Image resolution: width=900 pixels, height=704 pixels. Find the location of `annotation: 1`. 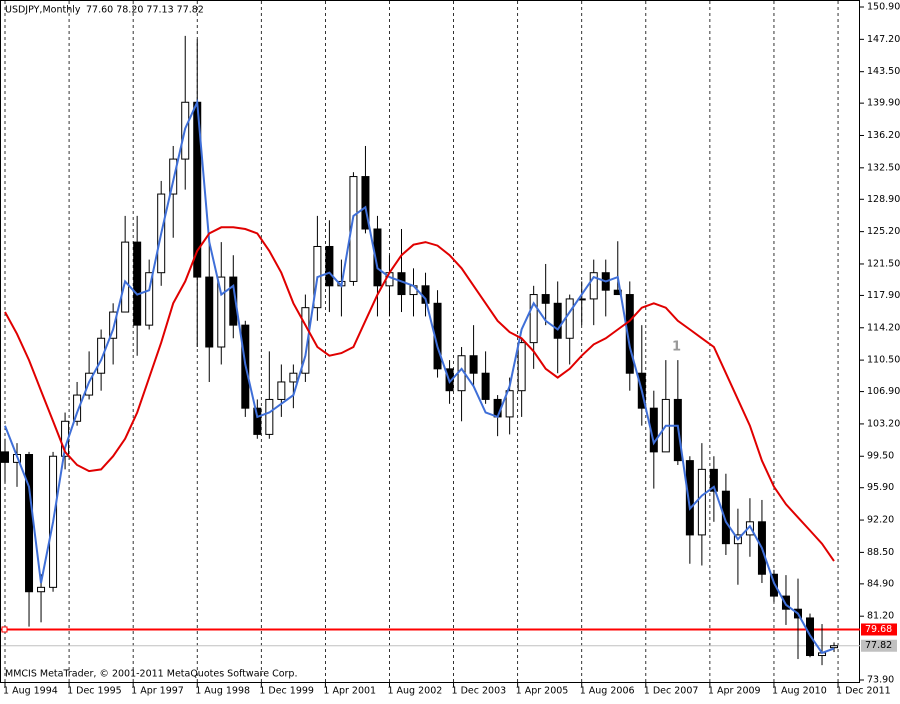

annotation: 1 is located at coordinates (676, 347).